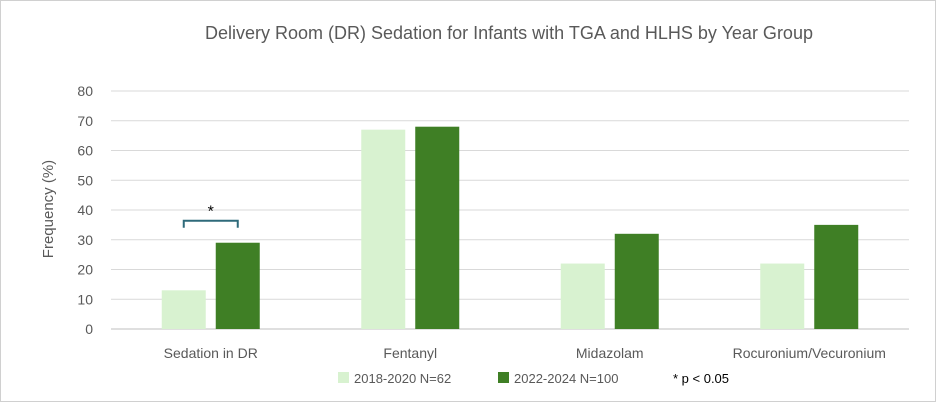  I want to click on x-tick-label: Midazolam, so click(610, 353).